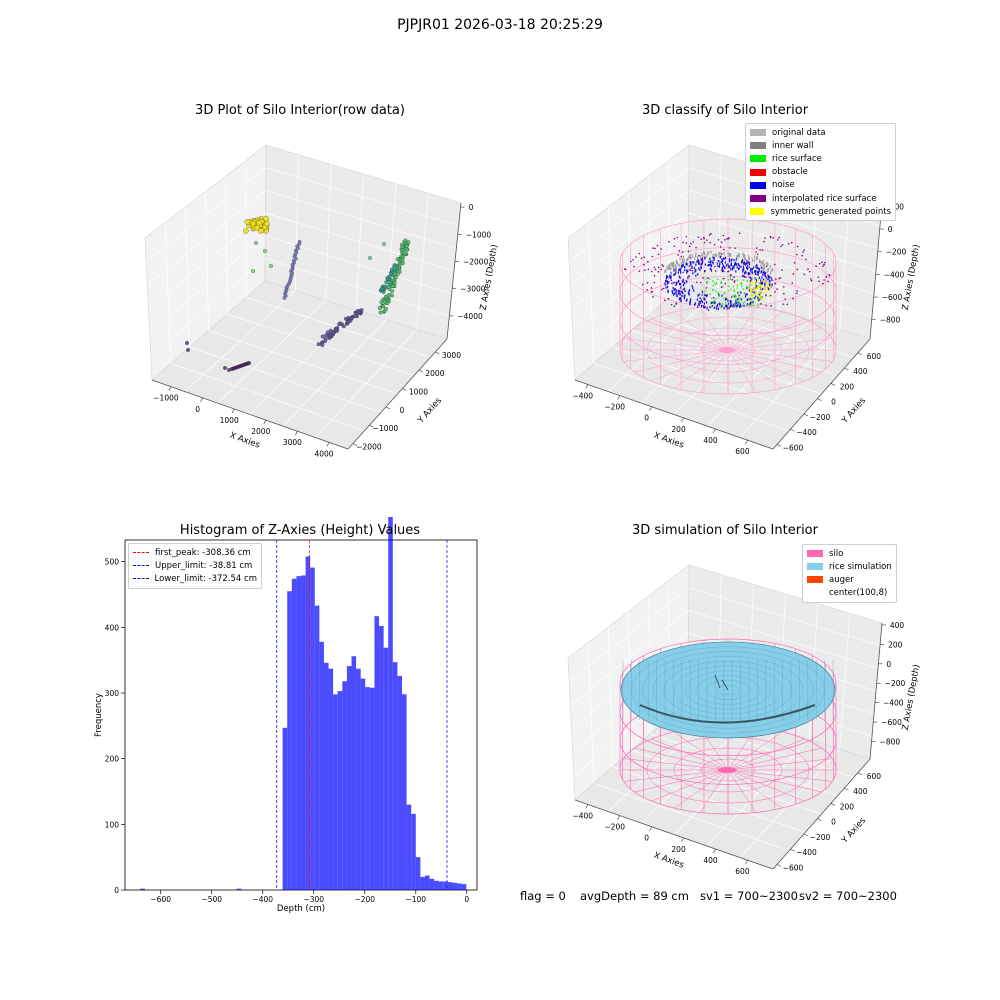 The width and height of the screenshot is (1000, 1000). Describe the element at coordinates (116, 890) in the screenshot. I see `y-tick-label: 0` at that location.